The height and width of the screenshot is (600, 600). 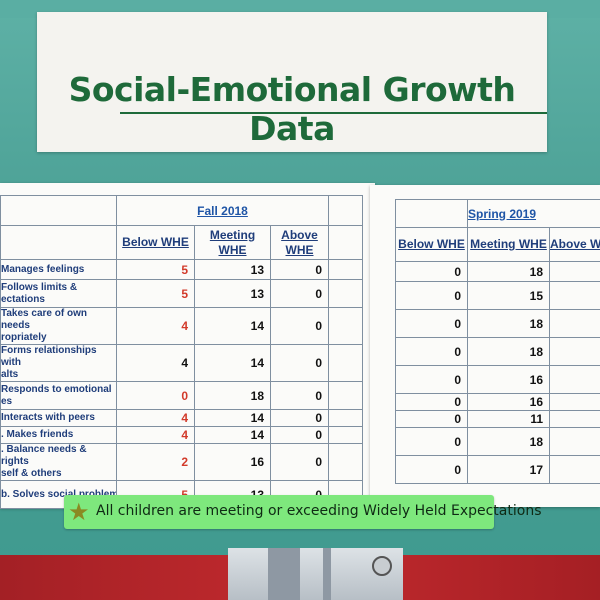 I want to click on table-row: 0171, so click(x=497, y=469).